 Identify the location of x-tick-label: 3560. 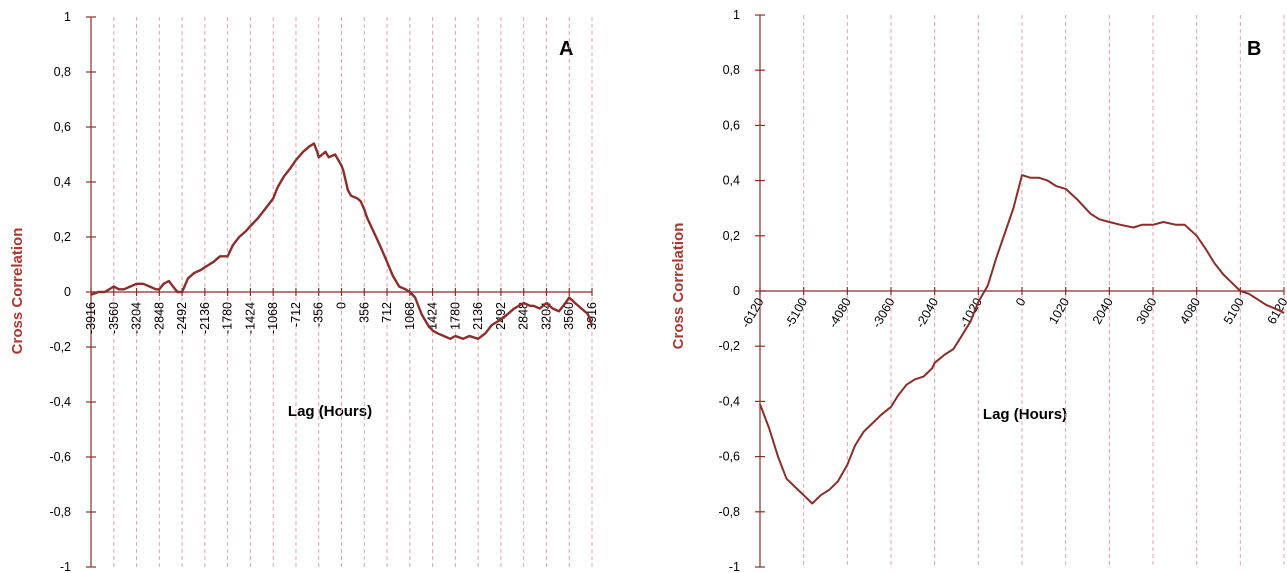
(569, 316).